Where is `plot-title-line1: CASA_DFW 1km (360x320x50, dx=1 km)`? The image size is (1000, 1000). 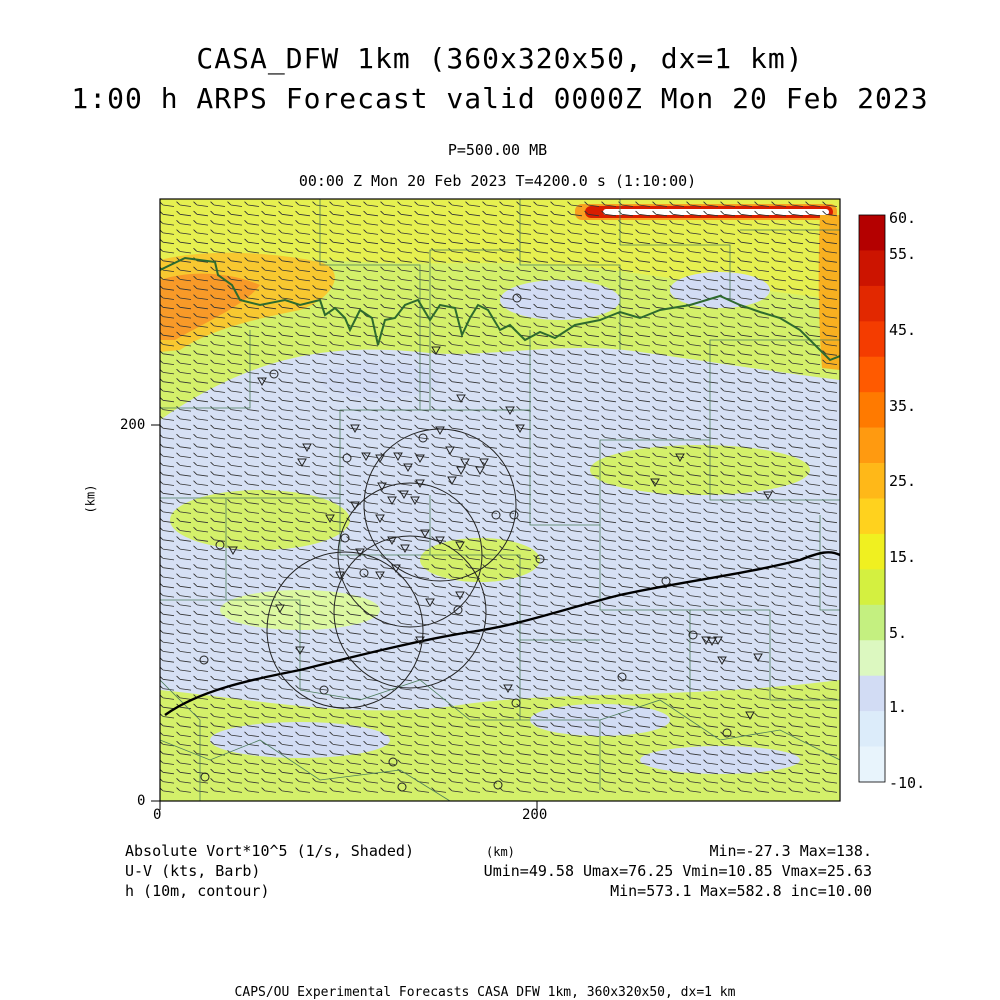
plot-title-line1: CASA_DFW 1km (360x320x50, dx=1 km) is located at coordinates (500, 58).